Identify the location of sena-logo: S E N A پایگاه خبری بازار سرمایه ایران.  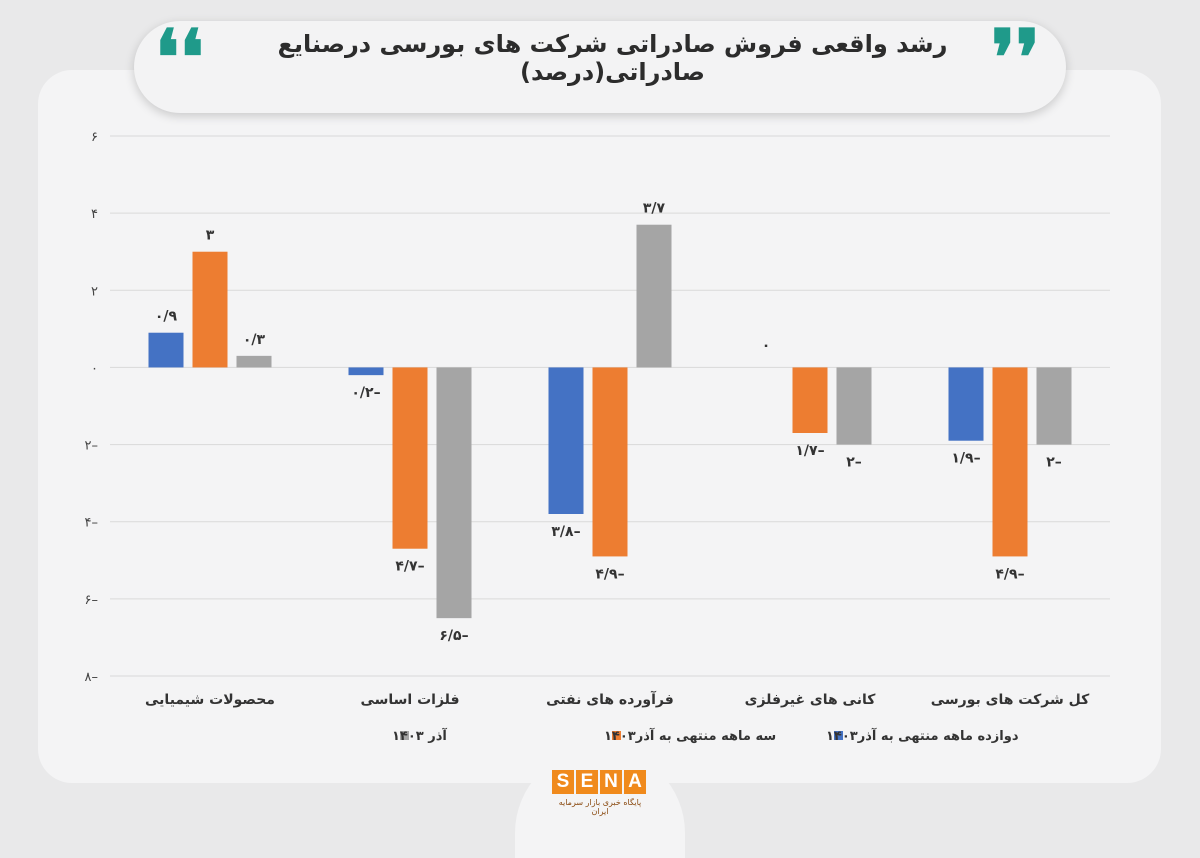
(600, 793).